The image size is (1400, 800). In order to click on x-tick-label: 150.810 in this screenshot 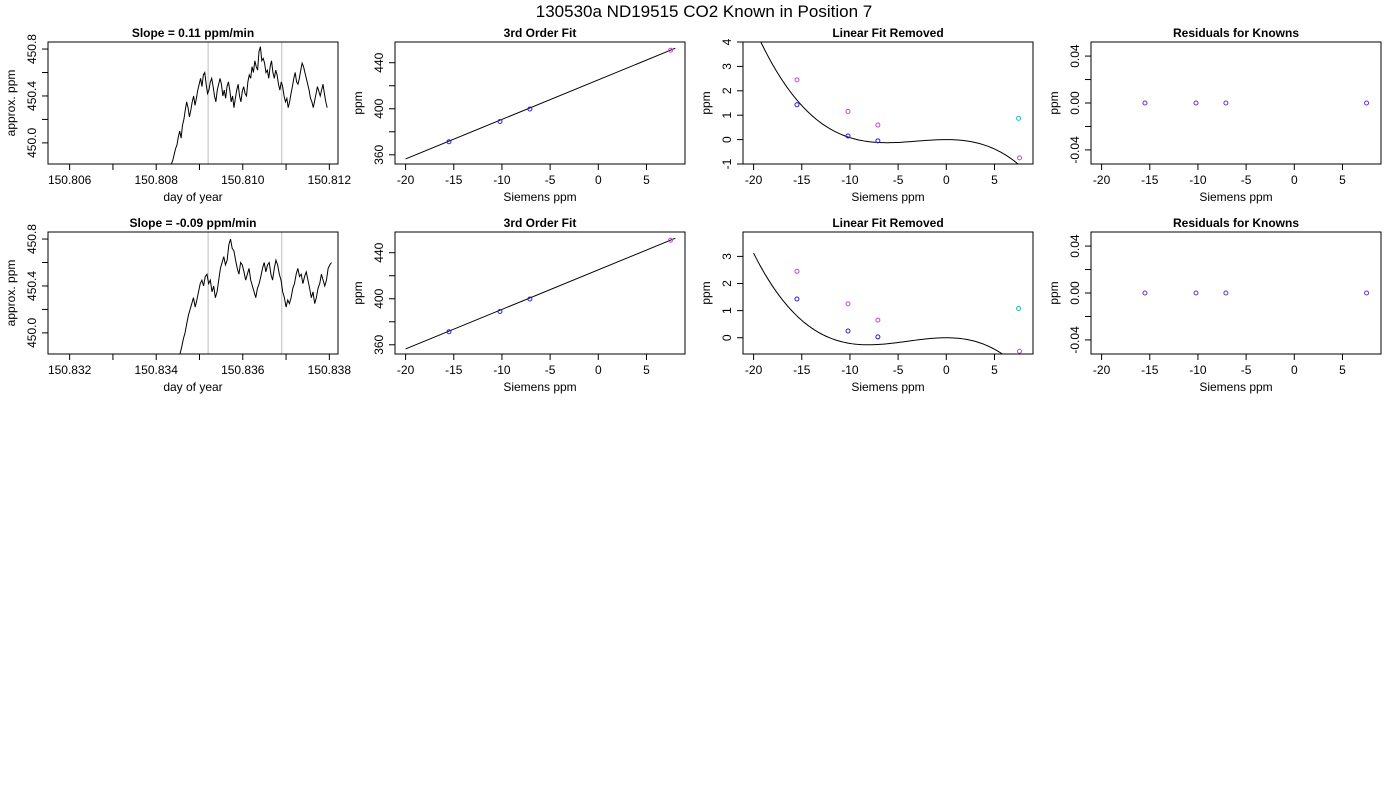, I will do `click(243, 180)`.